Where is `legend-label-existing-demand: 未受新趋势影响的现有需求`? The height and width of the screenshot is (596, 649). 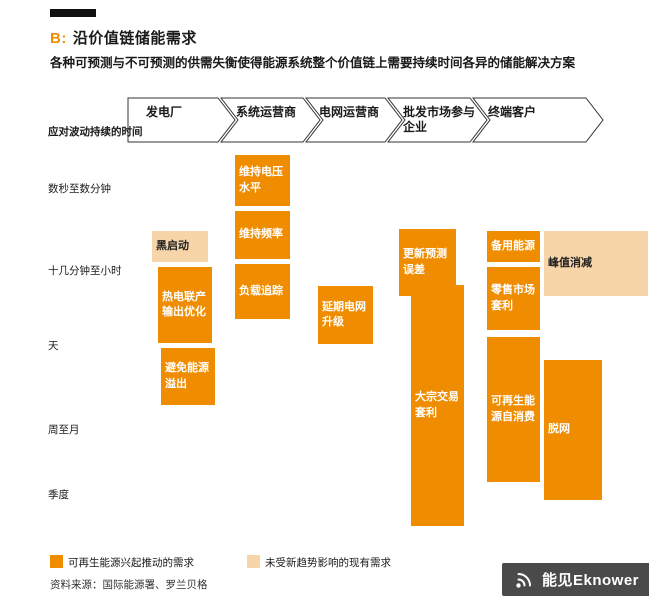
legend-label-existing-demand: 未受新趋势影响的现有需求 is located at coordinates (328, 563).